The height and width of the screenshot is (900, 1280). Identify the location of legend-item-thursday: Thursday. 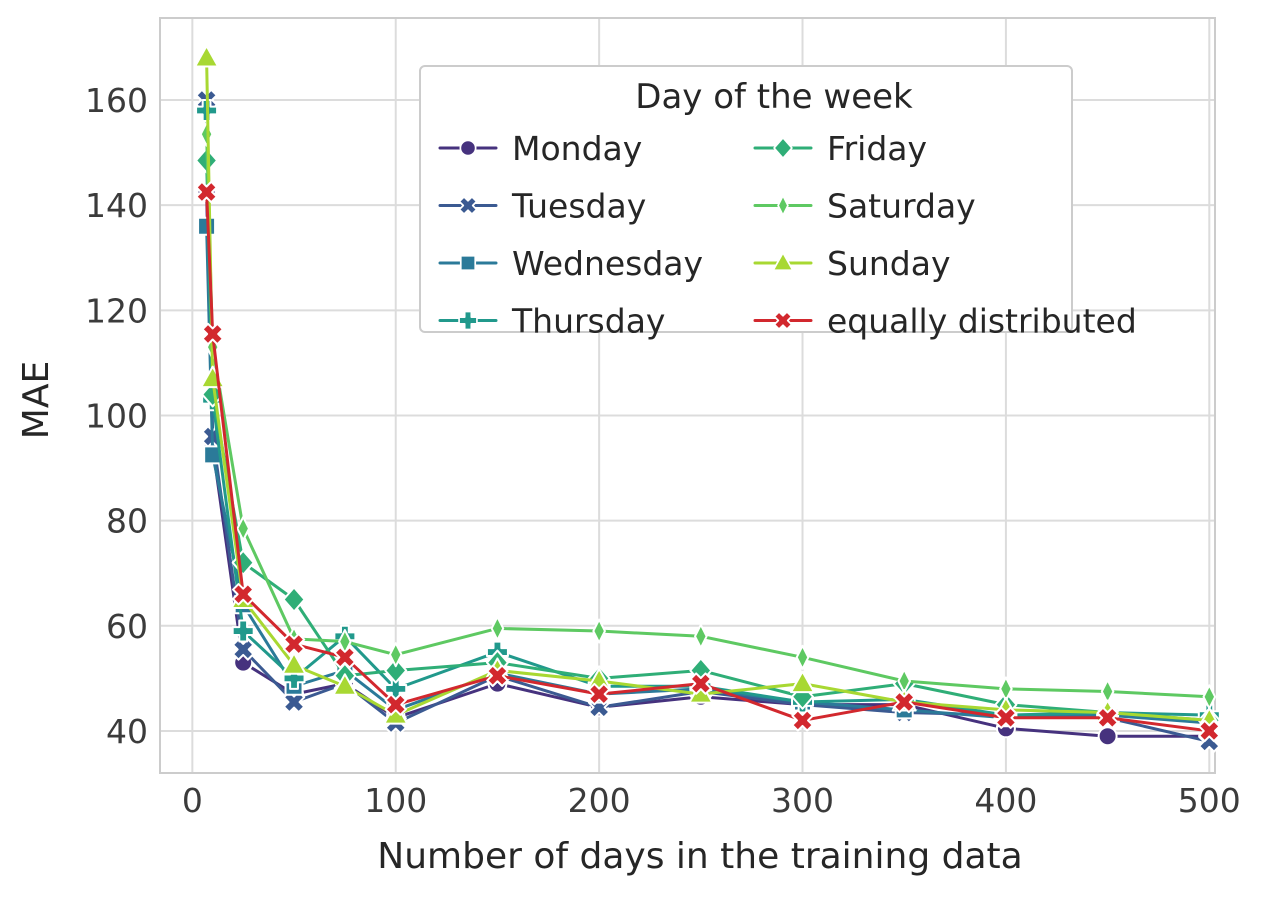
(551, 321).